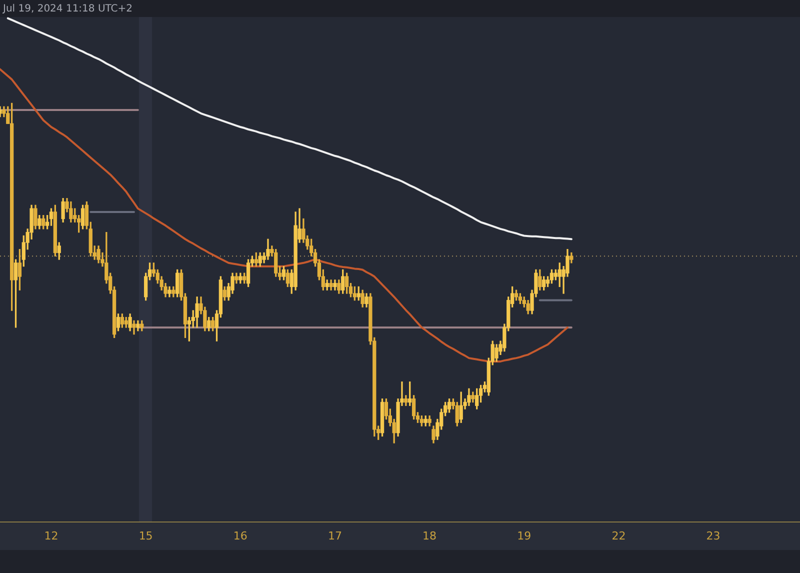 This screenshot has width=800, height=573. What do you see at coordinates (240, 535) in the screenshot?
I see `x-tick-label: 16` at bounding box center [240, 535].